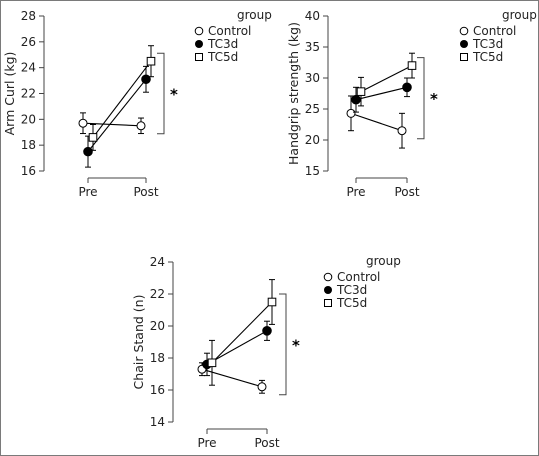 The image size is (539, 456). Describe the element at coordinates (157, 422) in the screenshot. I see `y-tick-label: 14` at that location.